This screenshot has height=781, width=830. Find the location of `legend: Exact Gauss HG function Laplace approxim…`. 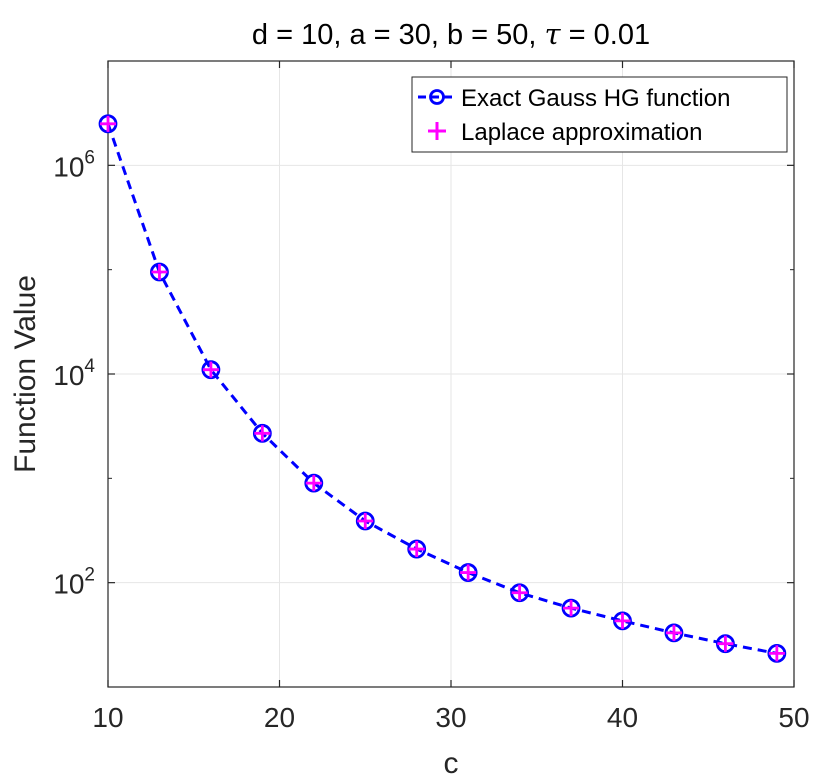

legend: Exact Gauss HG function Laplace approxim… is located at coordinates (599, 114).